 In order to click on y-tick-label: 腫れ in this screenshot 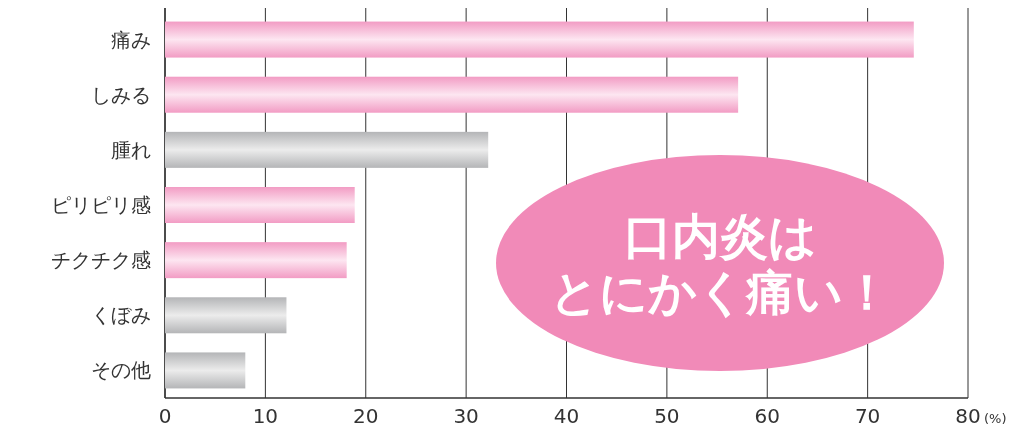, I will do `click(131, 149)`.